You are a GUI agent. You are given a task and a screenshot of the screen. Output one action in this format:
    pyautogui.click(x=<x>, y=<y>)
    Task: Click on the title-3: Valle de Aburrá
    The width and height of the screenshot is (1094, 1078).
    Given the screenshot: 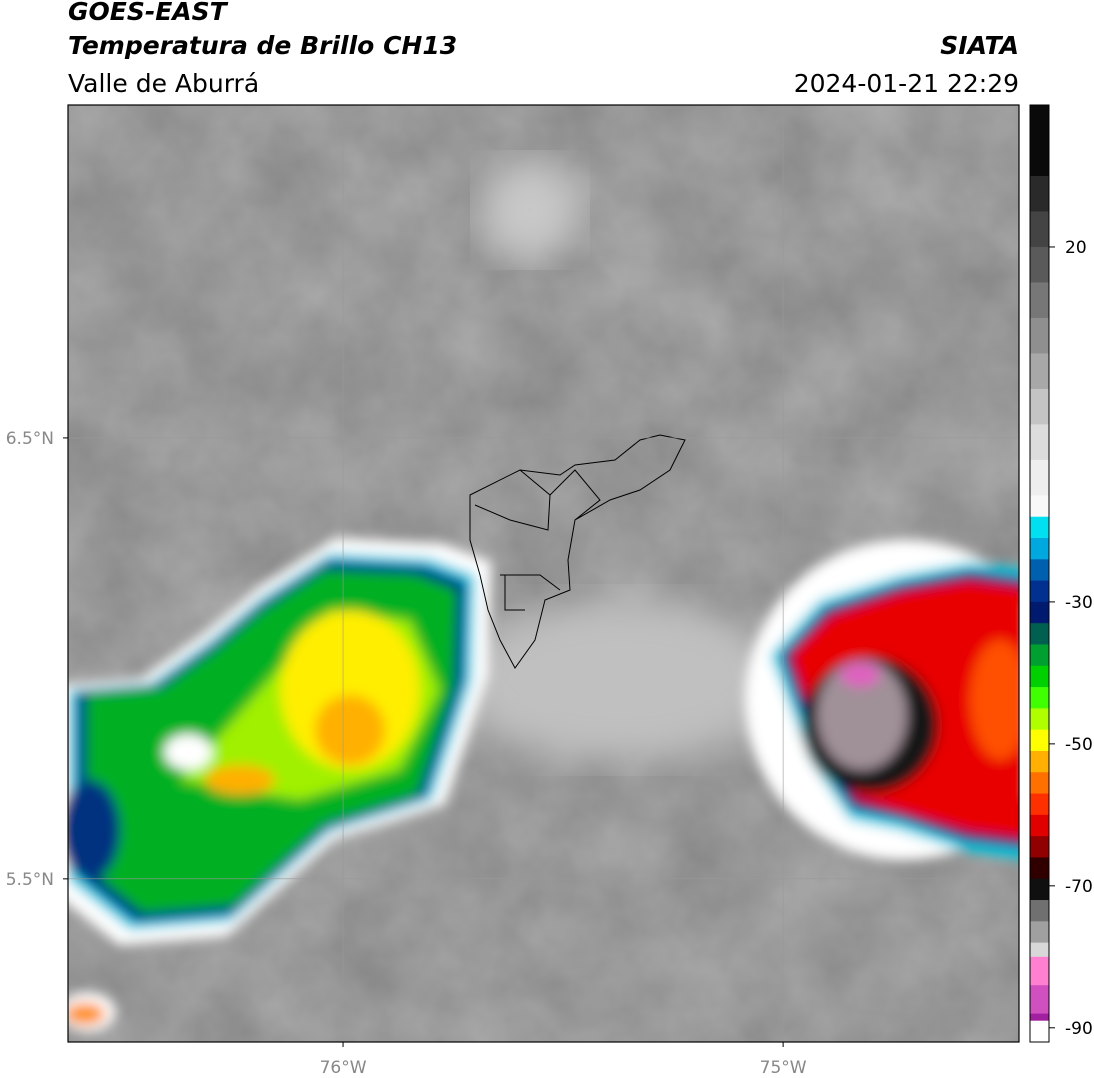 What is the action you would take?
    pyautogui.click(x=163, y=83)
    